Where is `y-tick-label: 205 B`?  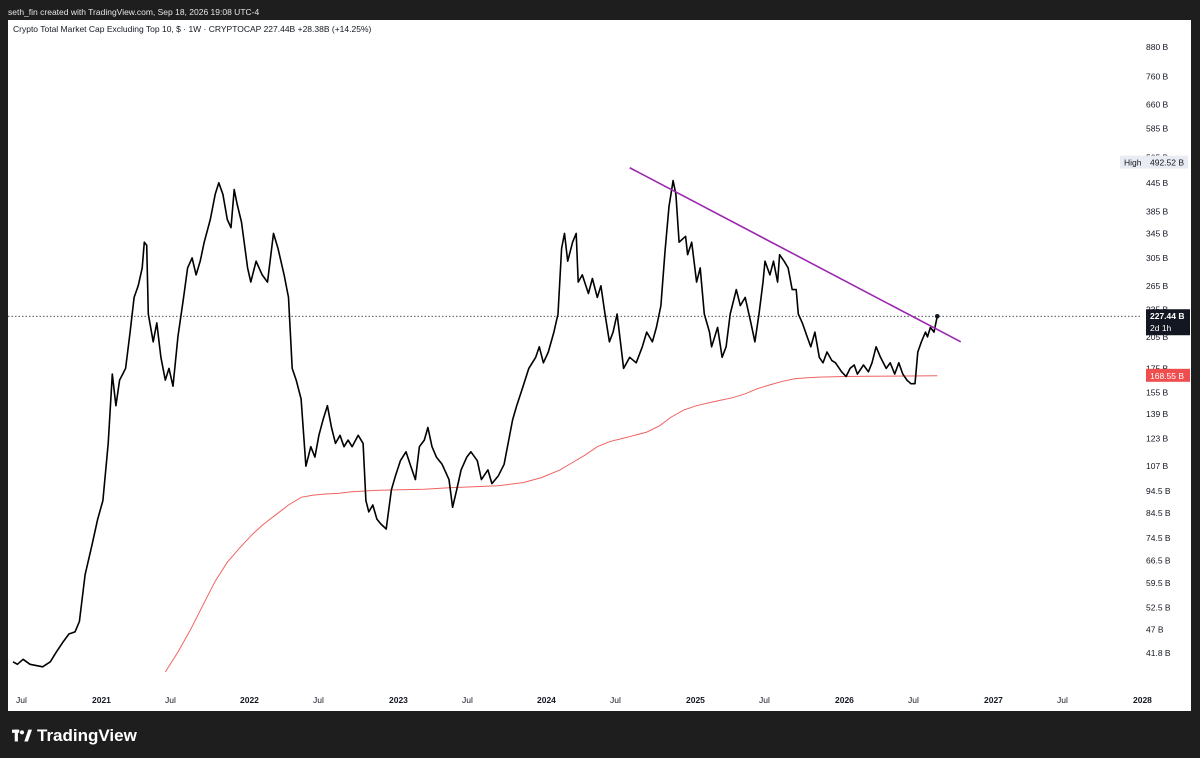 y-tick-label: 205 B is located at coordinates (1157, 337).